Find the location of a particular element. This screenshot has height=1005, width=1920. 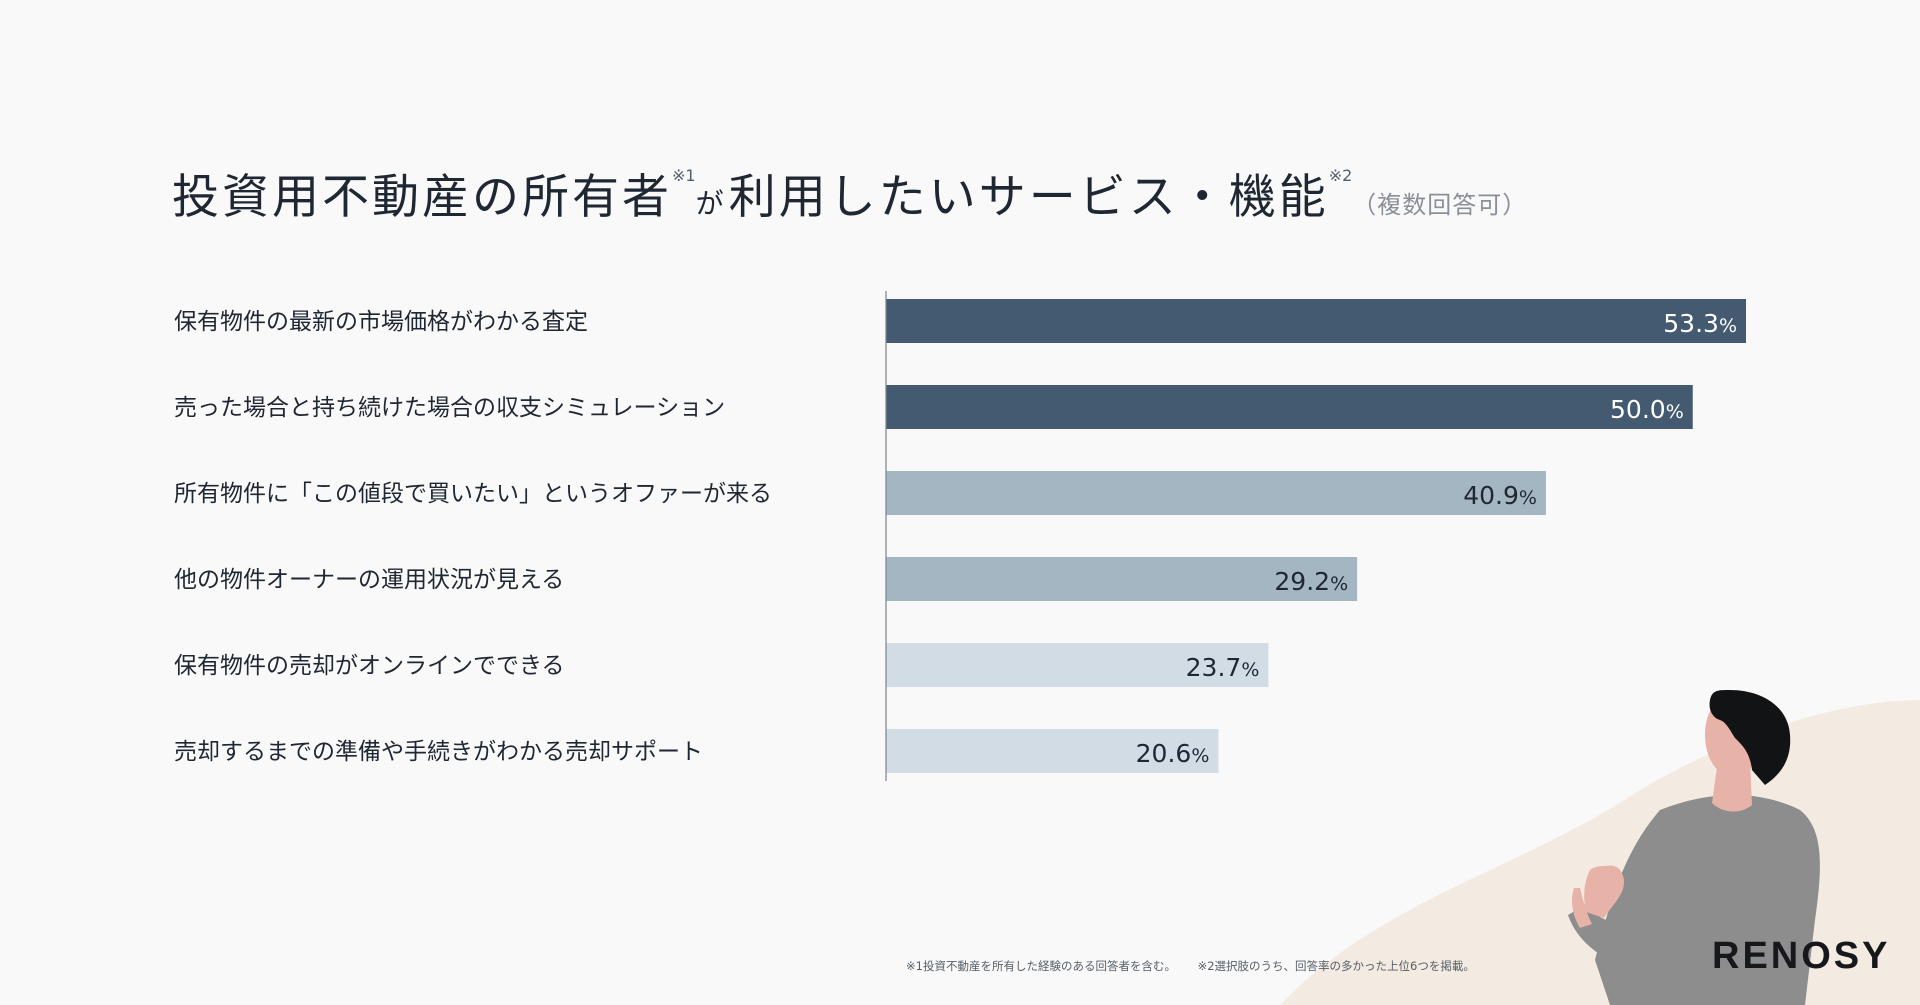

category-label: 保有物件の最新の市場価格がわかる査定 is located at coordinates (381, 322).